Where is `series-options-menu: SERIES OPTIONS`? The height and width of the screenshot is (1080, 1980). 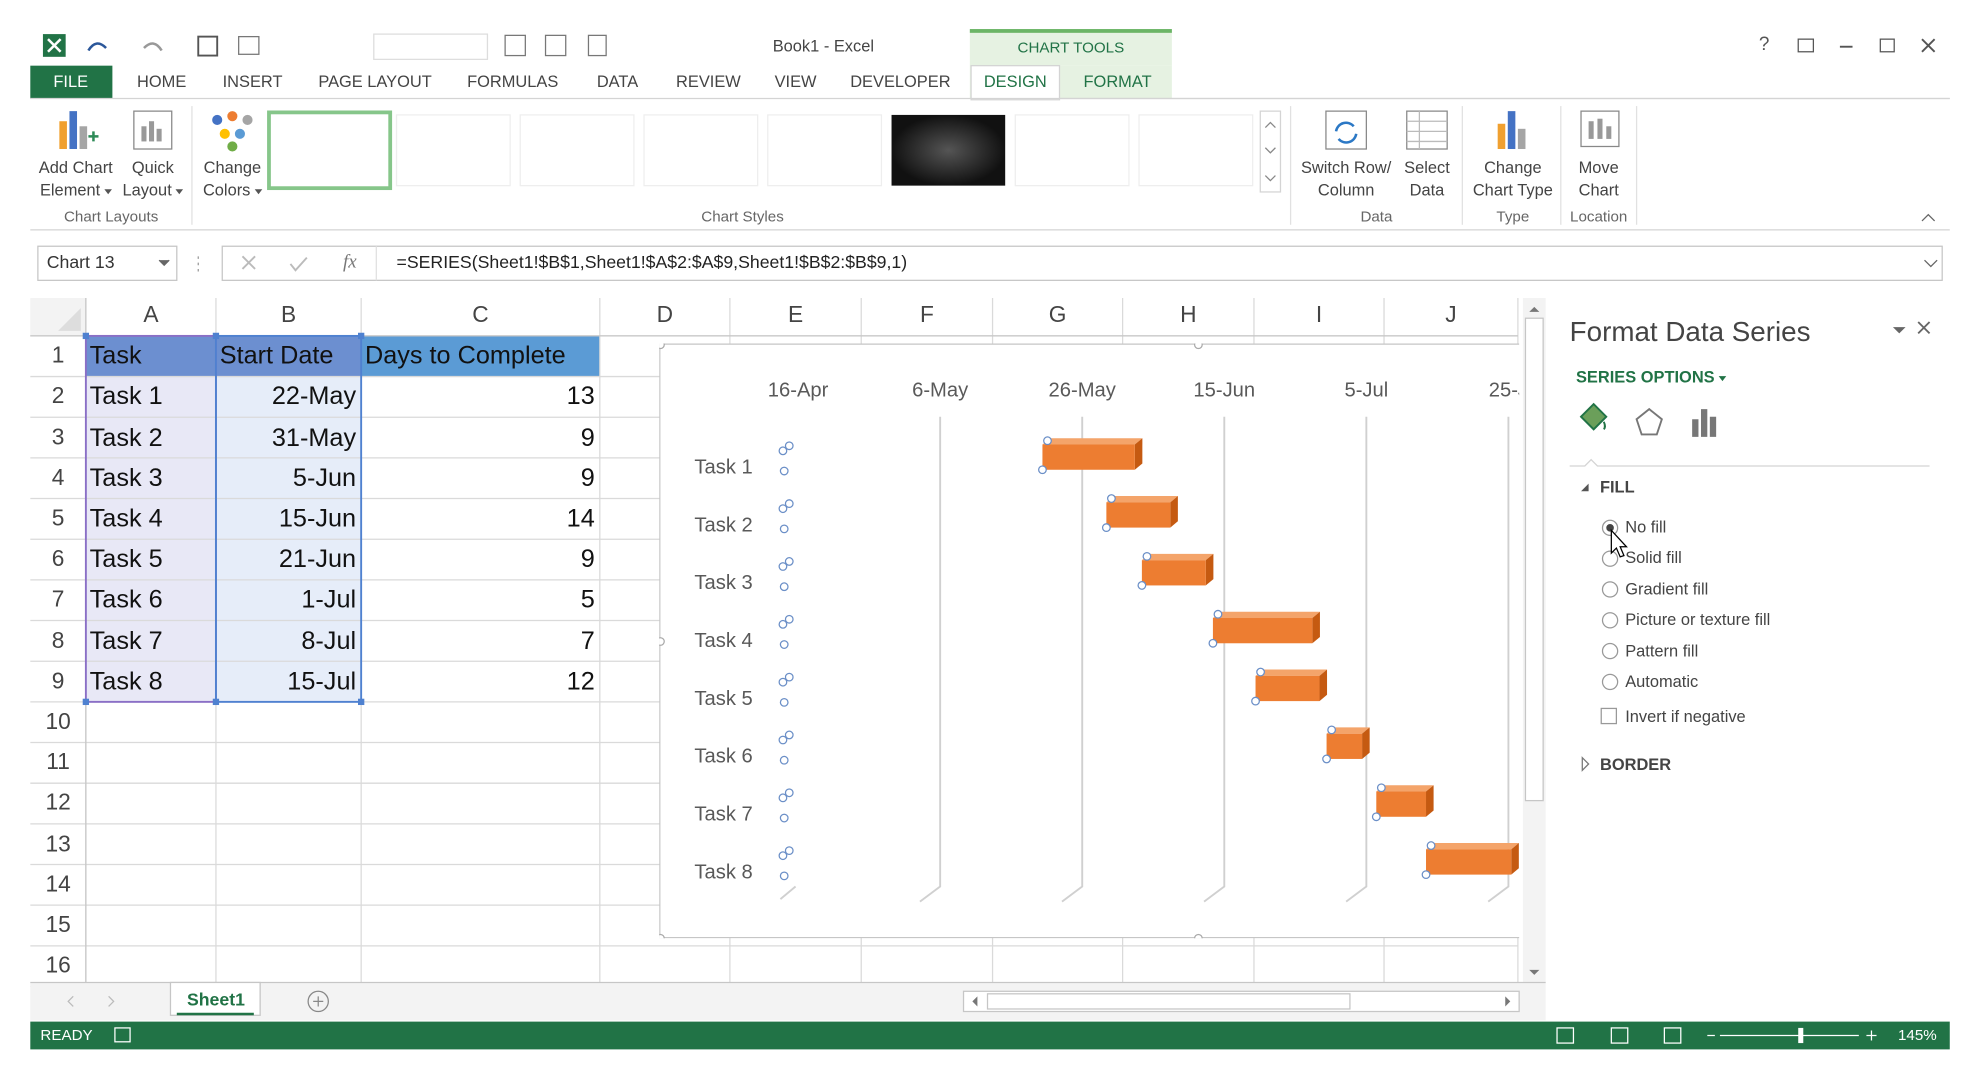
series-options-menu: SERIES OPTIONS is located at coordinates (1651, 377).